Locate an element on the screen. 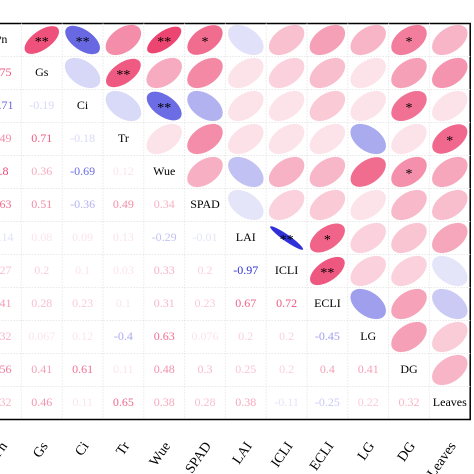 The width and height of the screenshot is (474, 474). correlation-value: 0.46 is located at coordinates (41, 402).